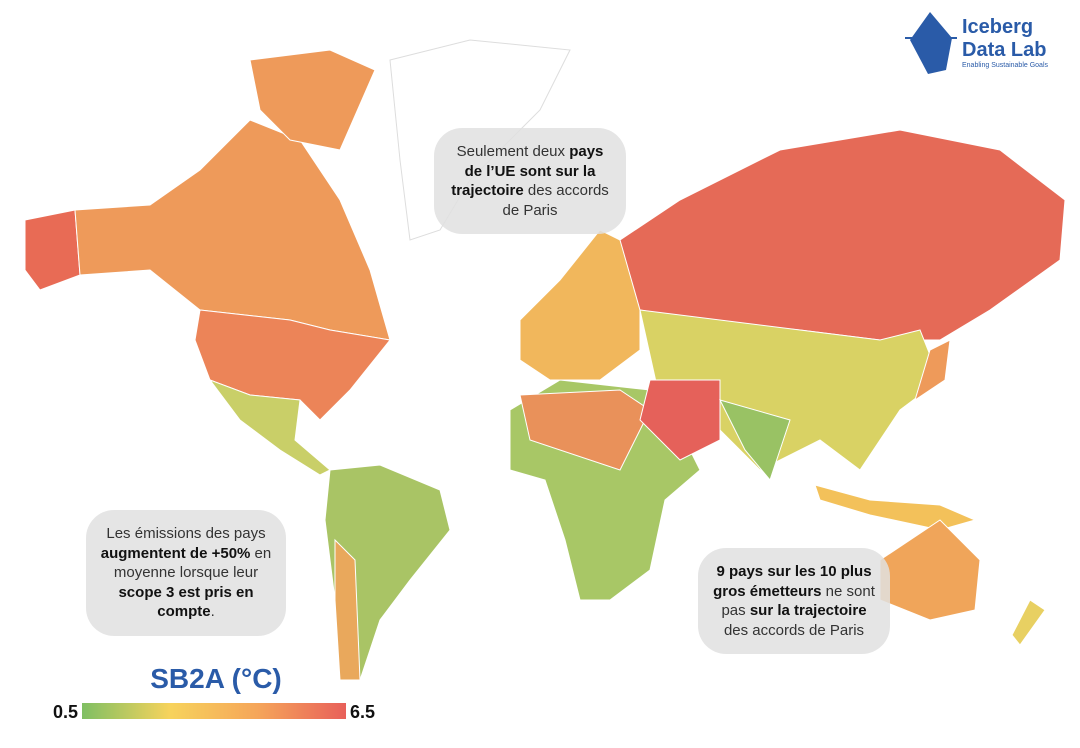  Describe the element at coordinates (1028, 622) in the screenshot. I see `new-zealand` at that location.